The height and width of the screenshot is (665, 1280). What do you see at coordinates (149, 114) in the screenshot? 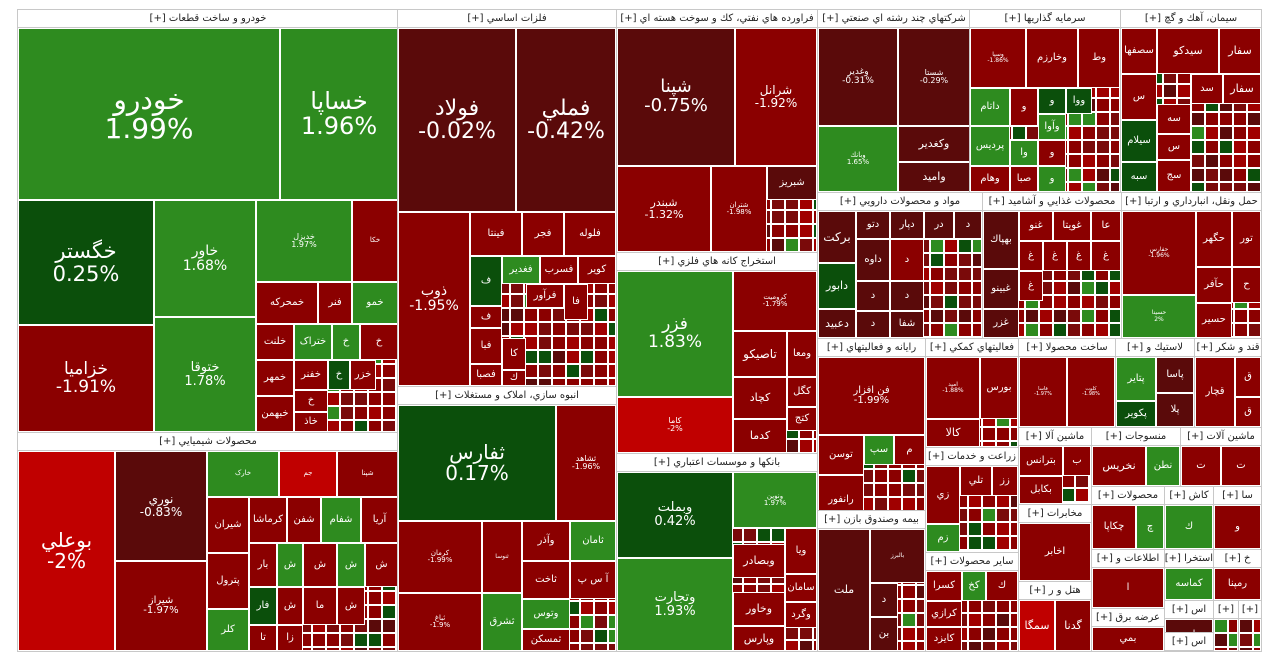
I see `stock-tile: خودرو 1.99%` at bounding box center [149, 114].